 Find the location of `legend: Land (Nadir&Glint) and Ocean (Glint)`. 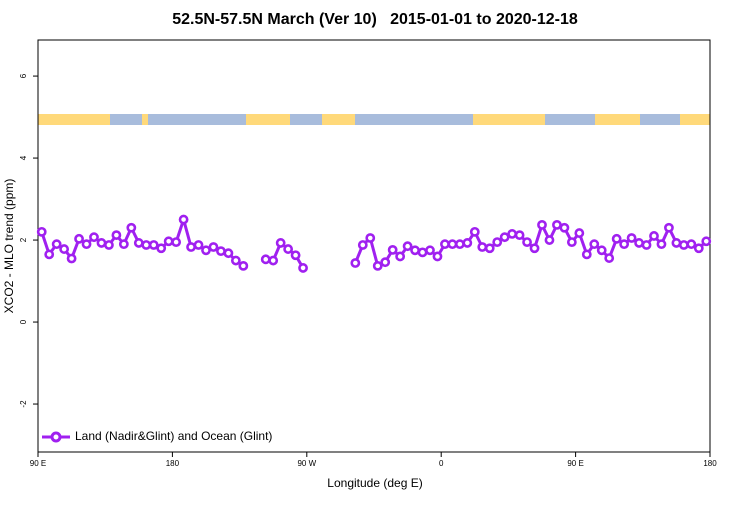

legend: Land (Nadir&Glint) and Ocean (Glint) is located at coordinates (157, 436).